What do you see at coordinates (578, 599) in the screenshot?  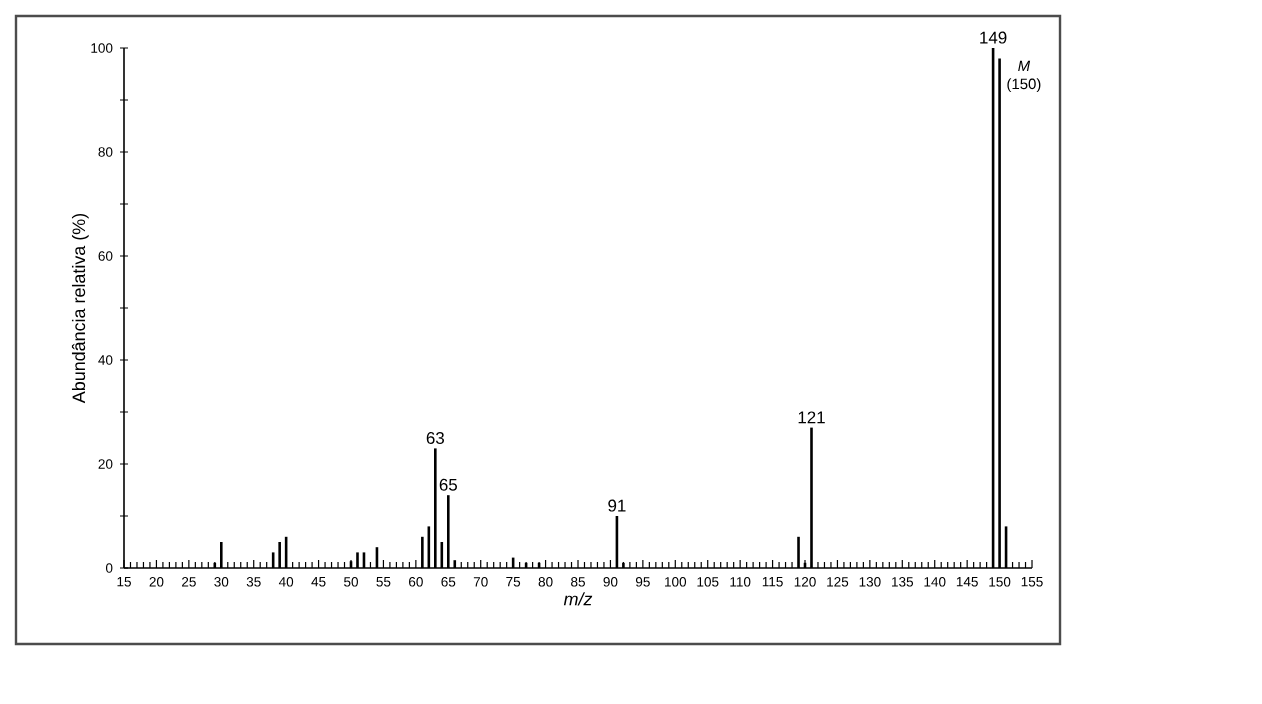 I see `x-axis-title: m/z` at bounding box center [578, 599].